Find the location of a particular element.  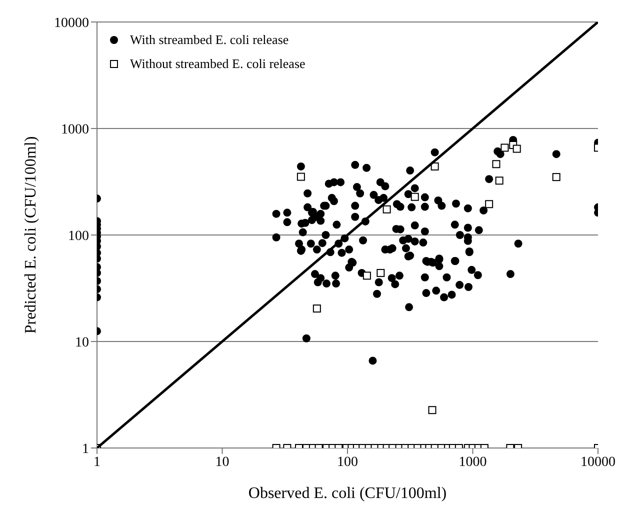

y-tick-label: 100 is located at coordinates (78, 236).